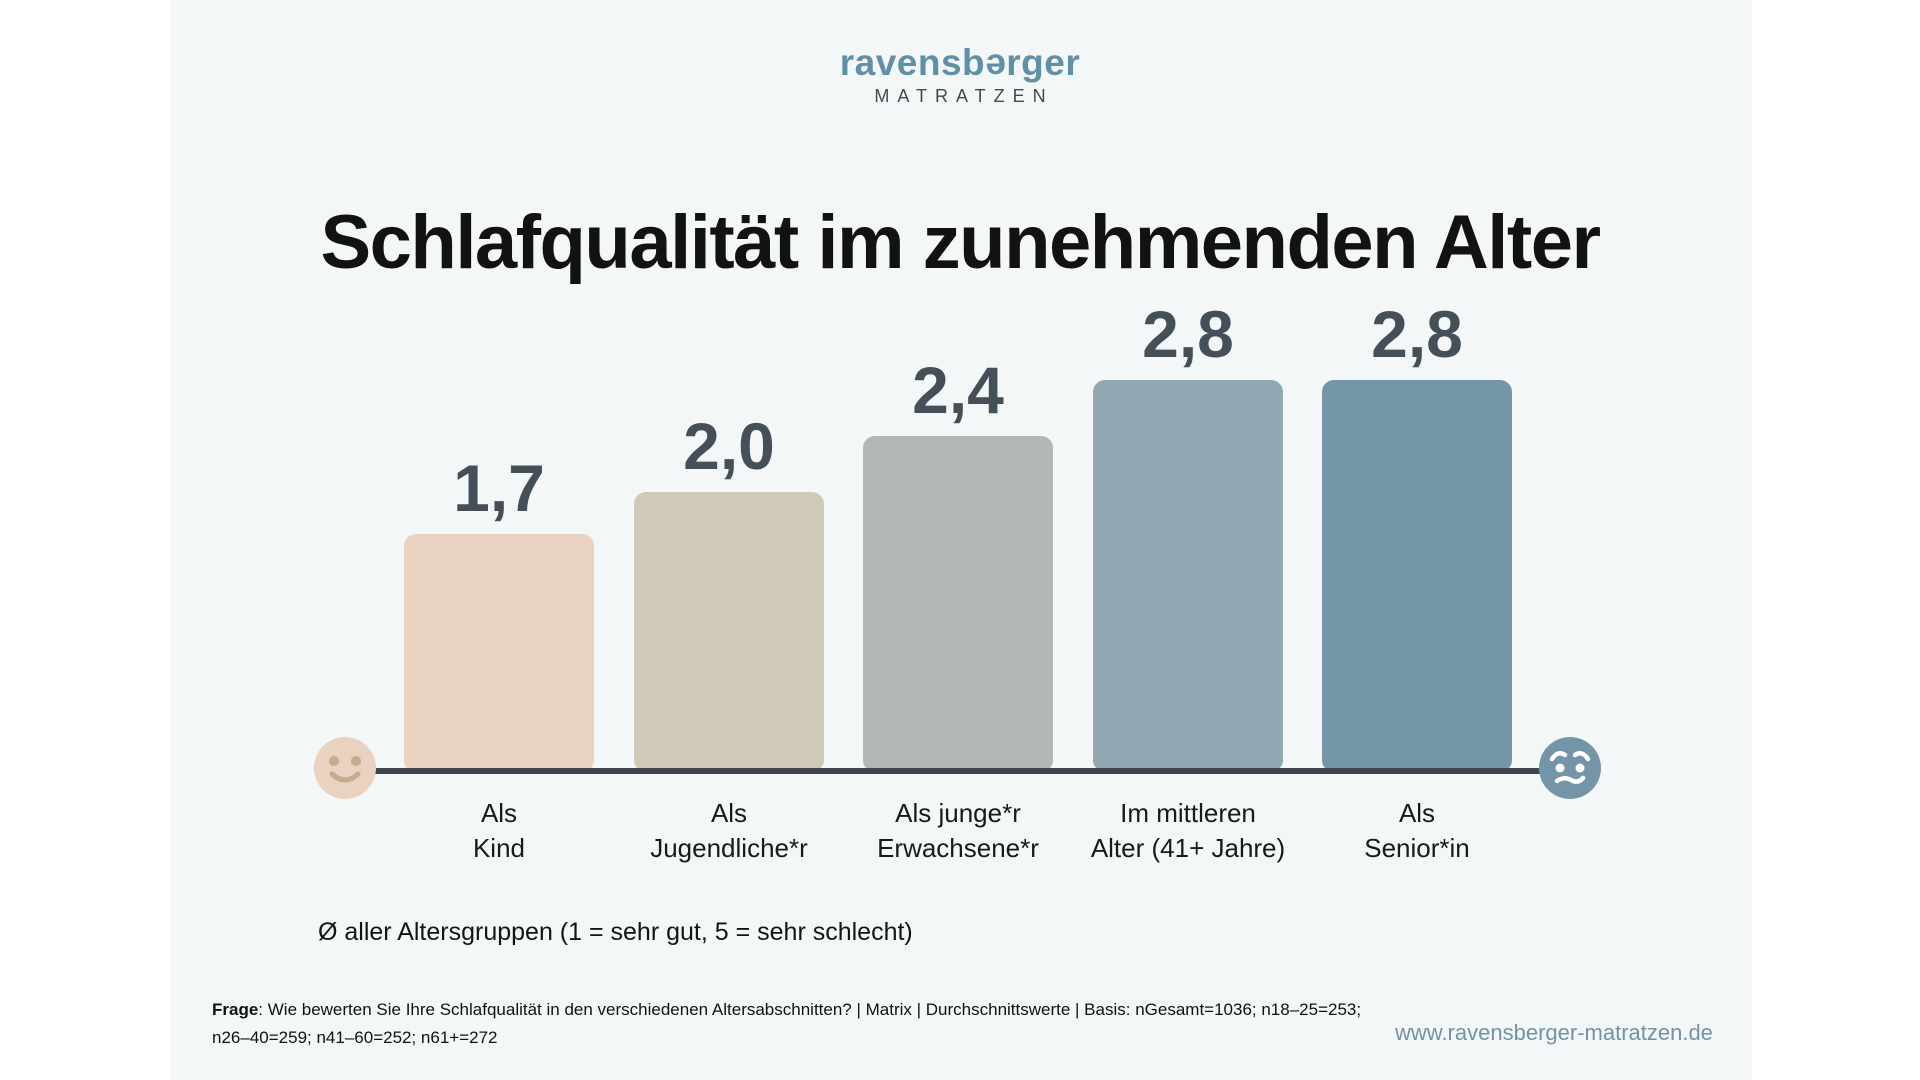 The image size is (1920, 1080). I want to click on bar-category-label: Als Jugendliche*r, so click(729, 831).